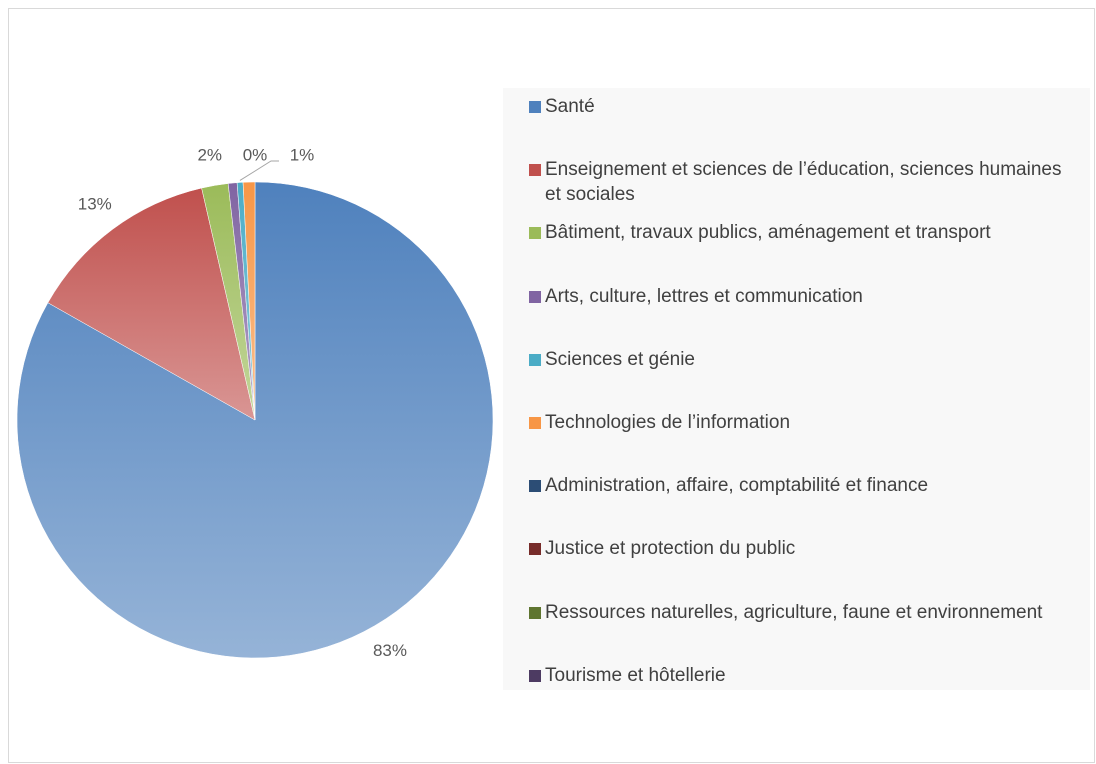 The image size is (1096, 764). Describe the element at coordinates (704, 296) in the screenshot. I see `legend-label: Arts, culture, lettres et communication` at that location.